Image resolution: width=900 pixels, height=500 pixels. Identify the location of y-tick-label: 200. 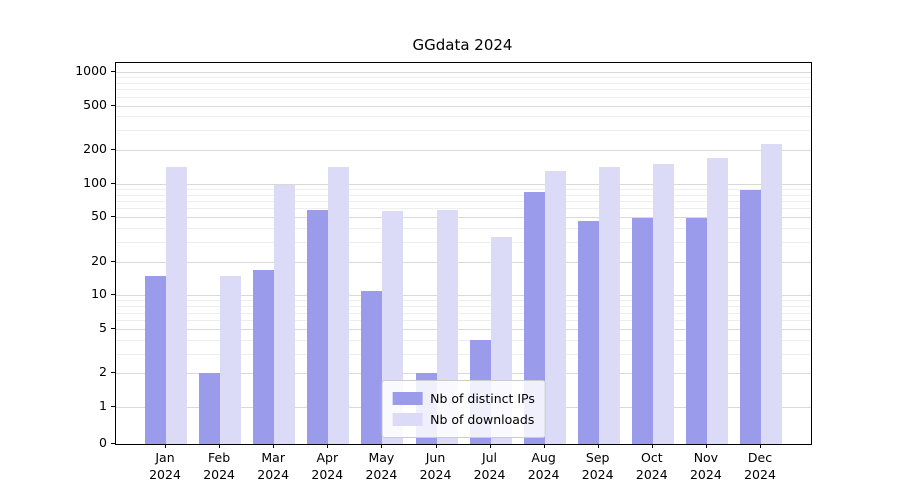
(95, 148).